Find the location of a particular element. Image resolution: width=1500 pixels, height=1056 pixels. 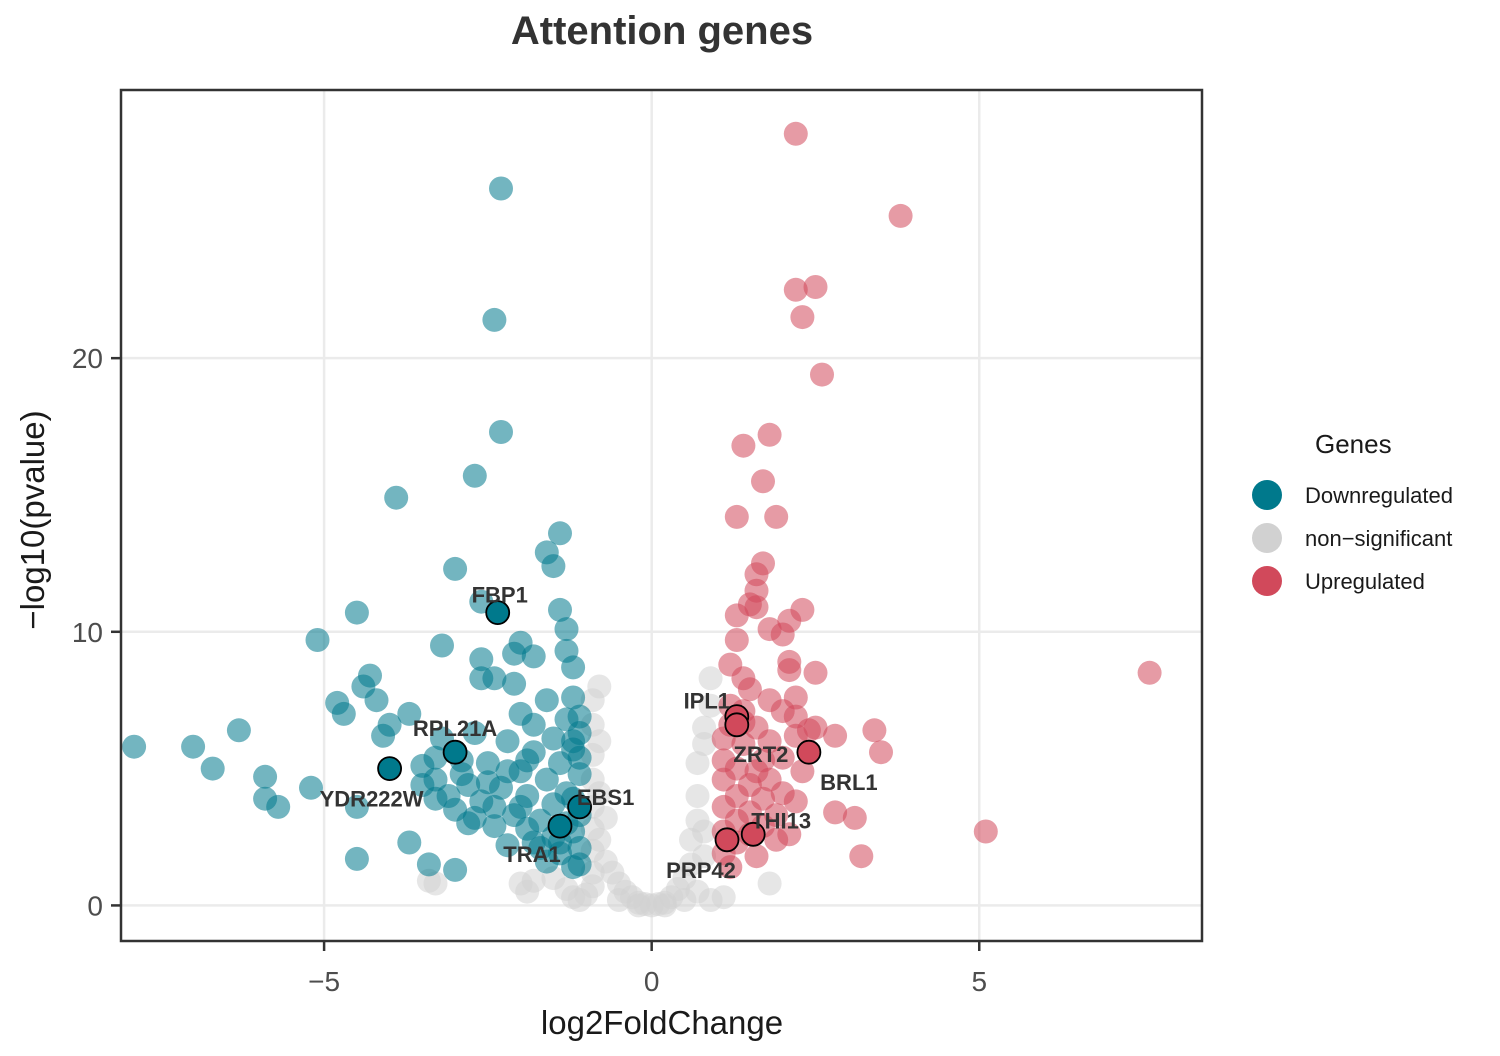

gene-label-brl1: BRL1 is located at coordinates (848, 782).